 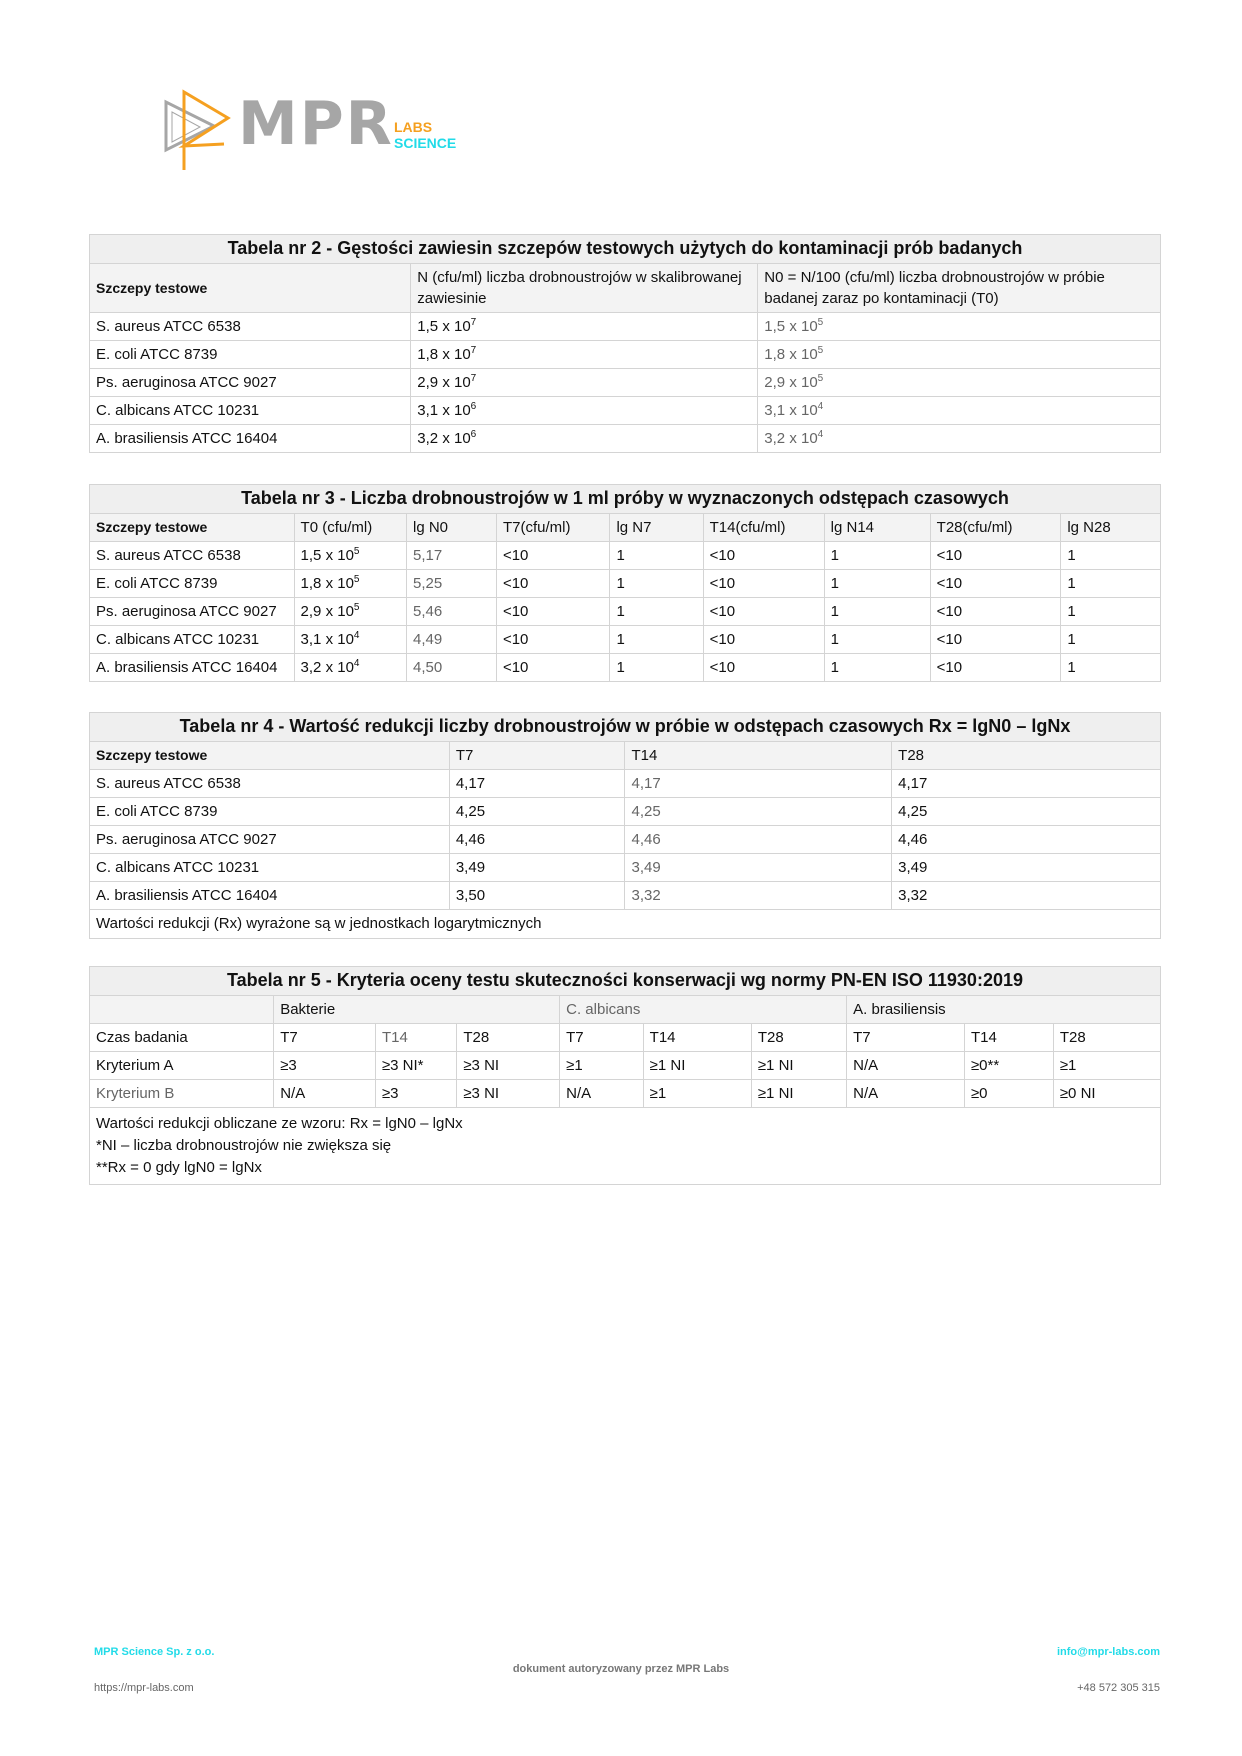 I want to click on footer-website: https://mpr-labs.com, so click(x=144, y=1688).